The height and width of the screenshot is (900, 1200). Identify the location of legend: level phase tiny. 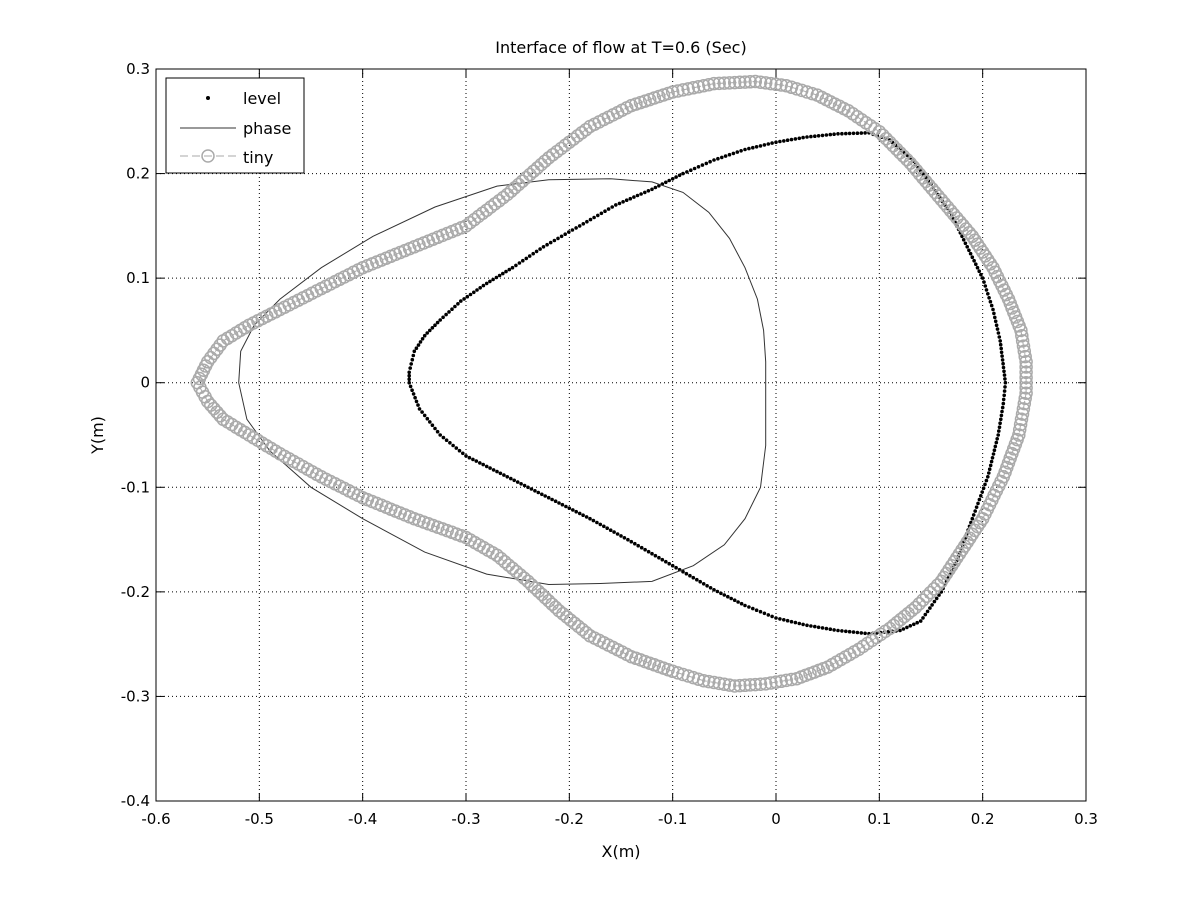
(235, 125).